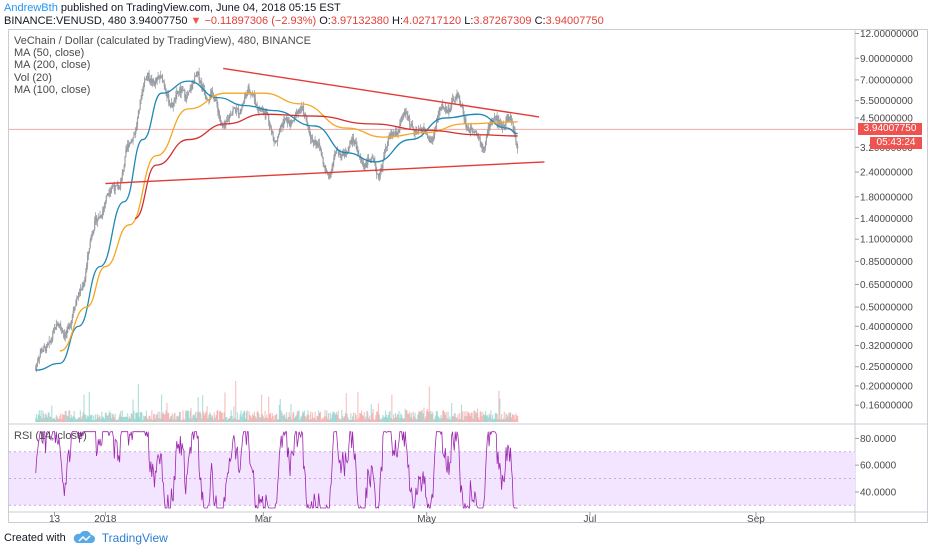 This screenshot has height=550, width=932. I want to click on tradingview-brand: TradingView, so click(134, 538).